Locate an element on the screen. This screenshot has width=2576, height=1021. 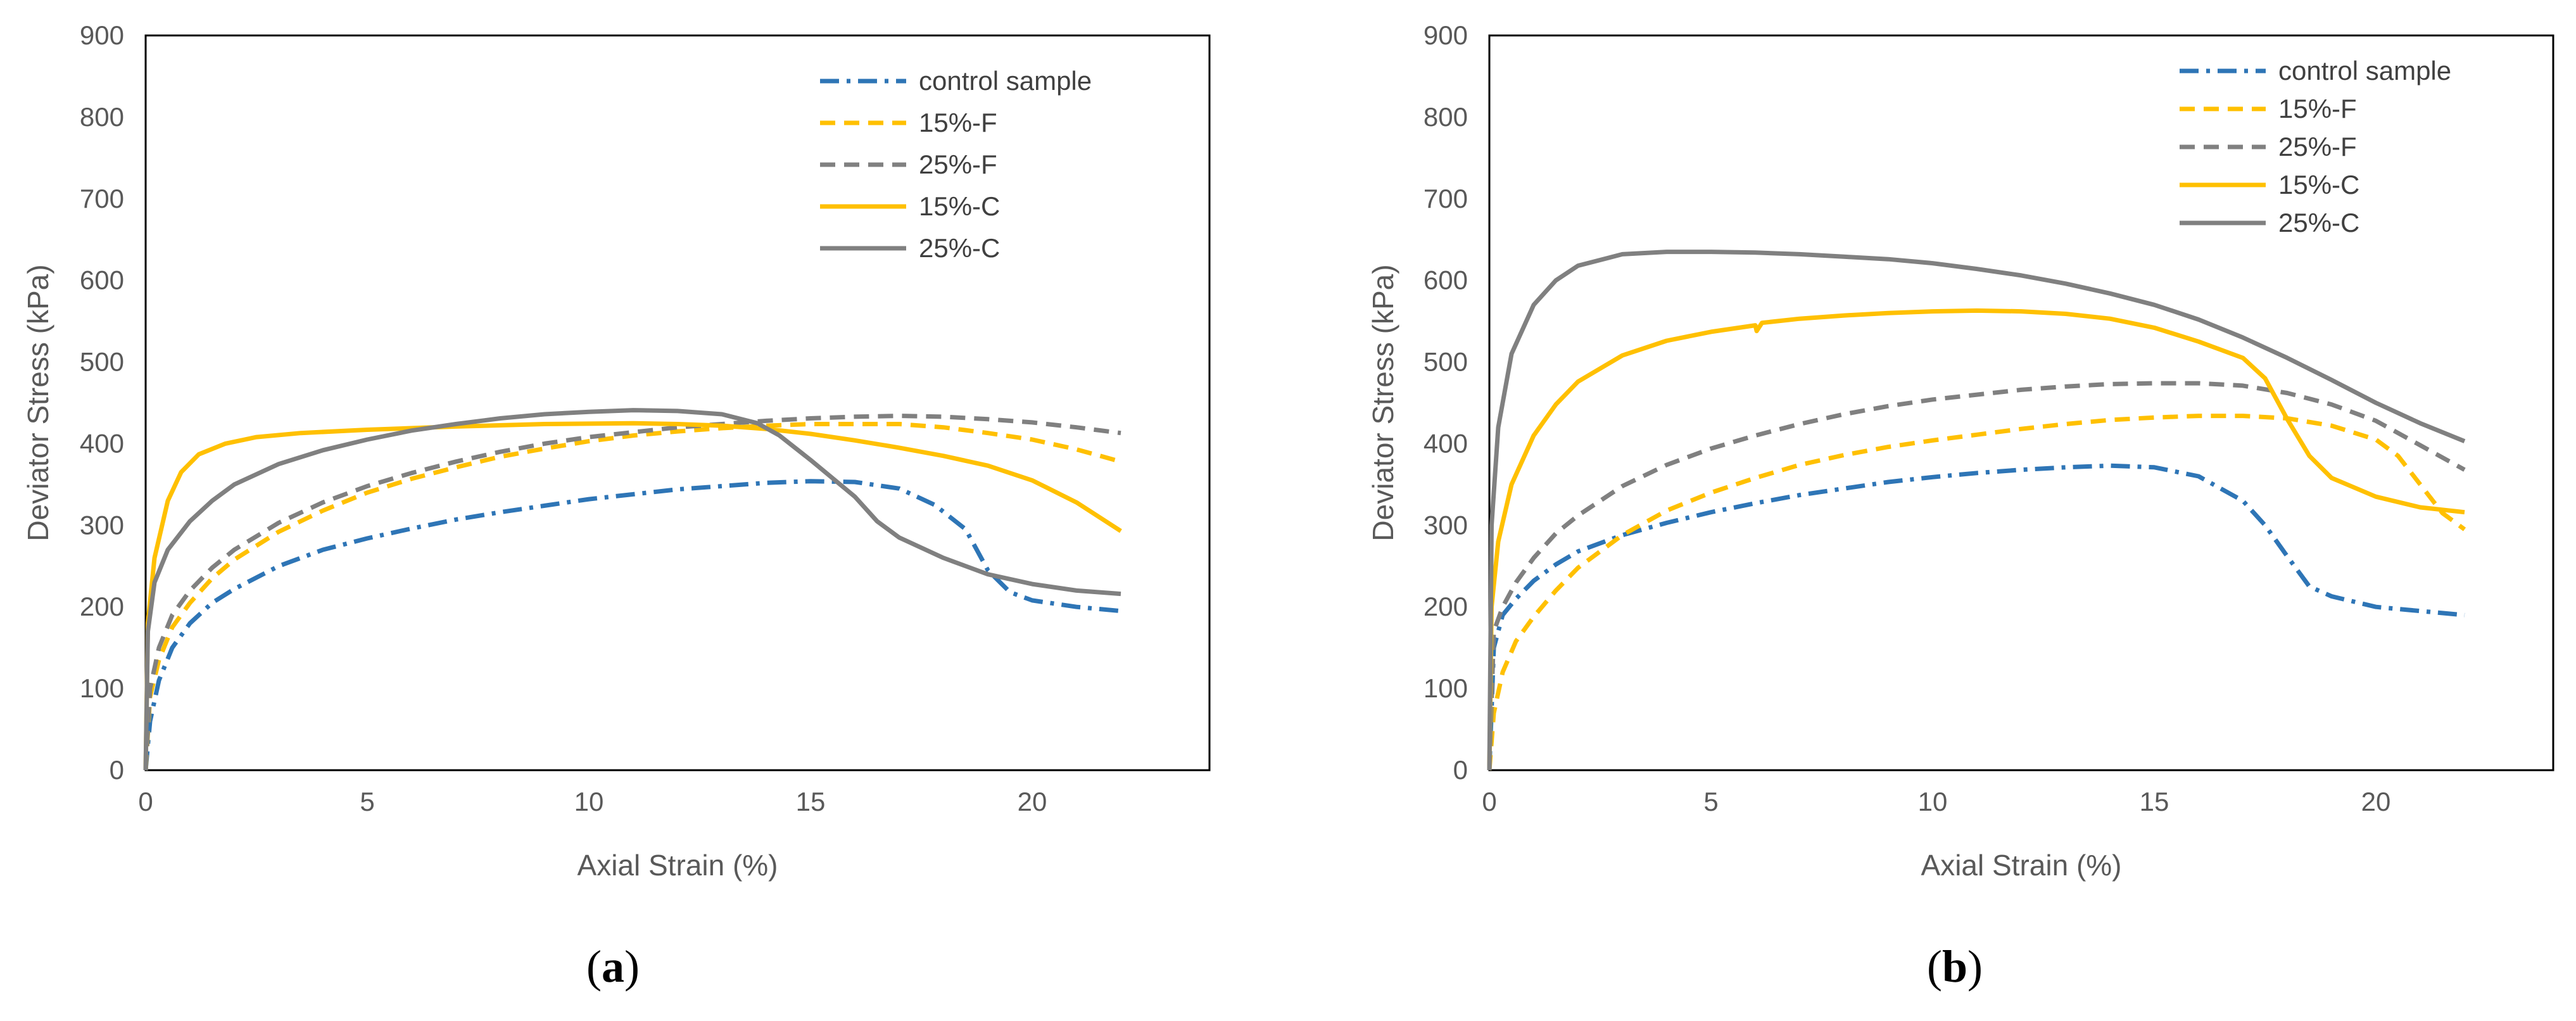
legend-a: control sample 15%-F 25%-F 15%-C 25%-C is located at coordinates (956, 164).